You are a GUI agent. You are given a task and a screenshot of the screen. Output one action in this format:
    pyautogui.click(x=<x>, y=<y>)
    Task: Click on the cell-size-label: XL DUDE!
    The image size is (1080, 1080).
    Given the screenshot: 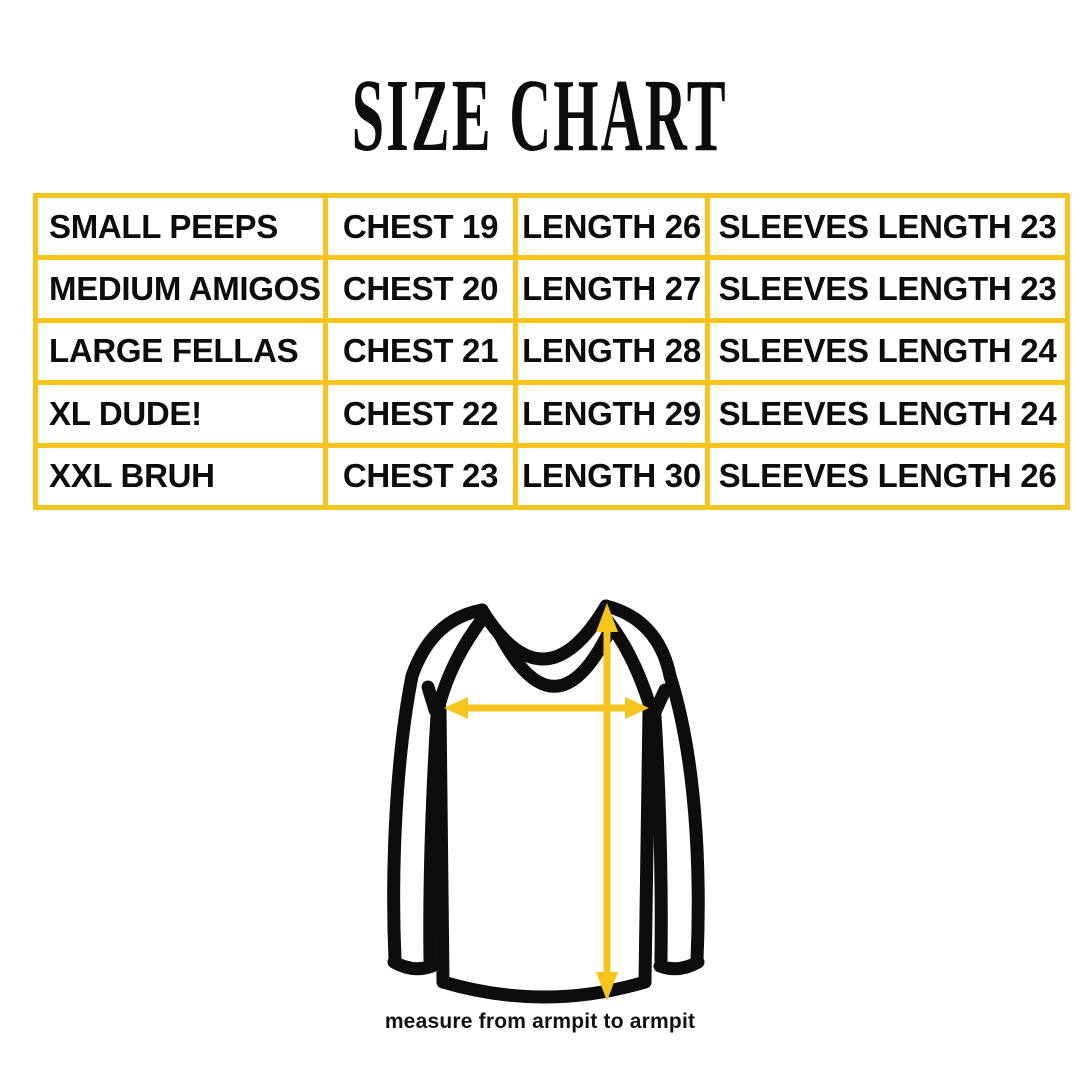 What is the action you would take?
    pyautogui.click(x=180, y=414)
    